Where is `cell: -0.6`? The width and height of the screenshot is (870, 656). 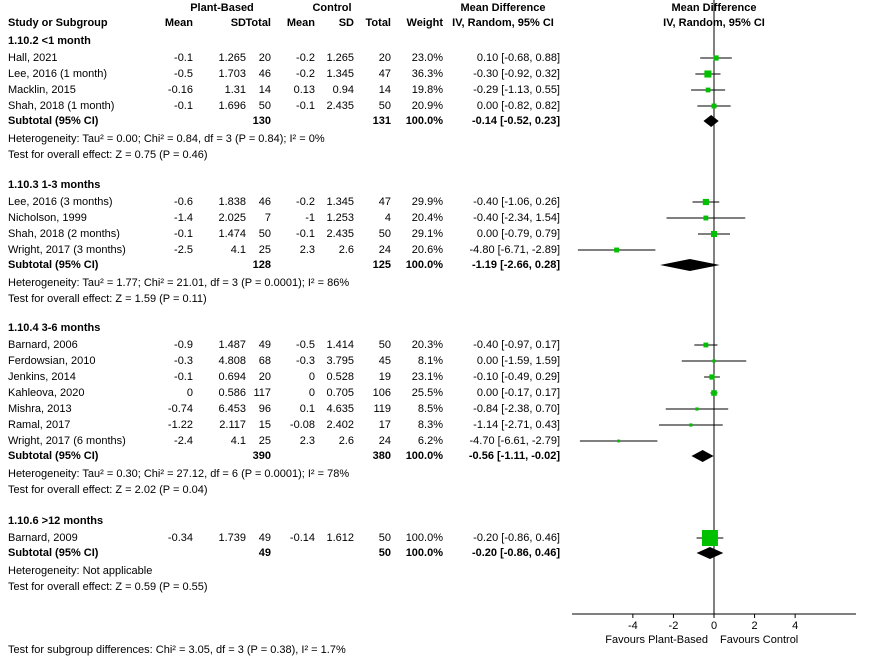 cell: -0.6 is located at coordinates (183, 202).